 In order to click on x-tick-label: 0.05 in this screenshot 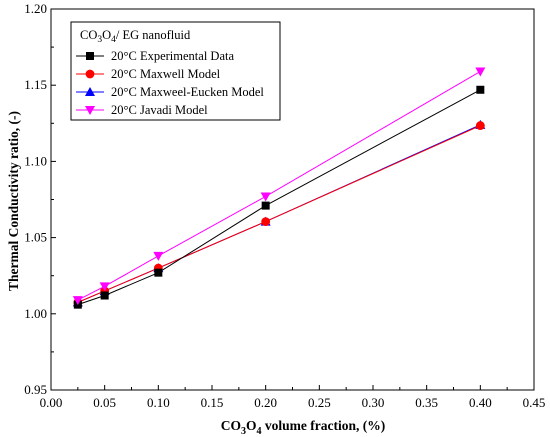, I will do `click(104, 402)`.